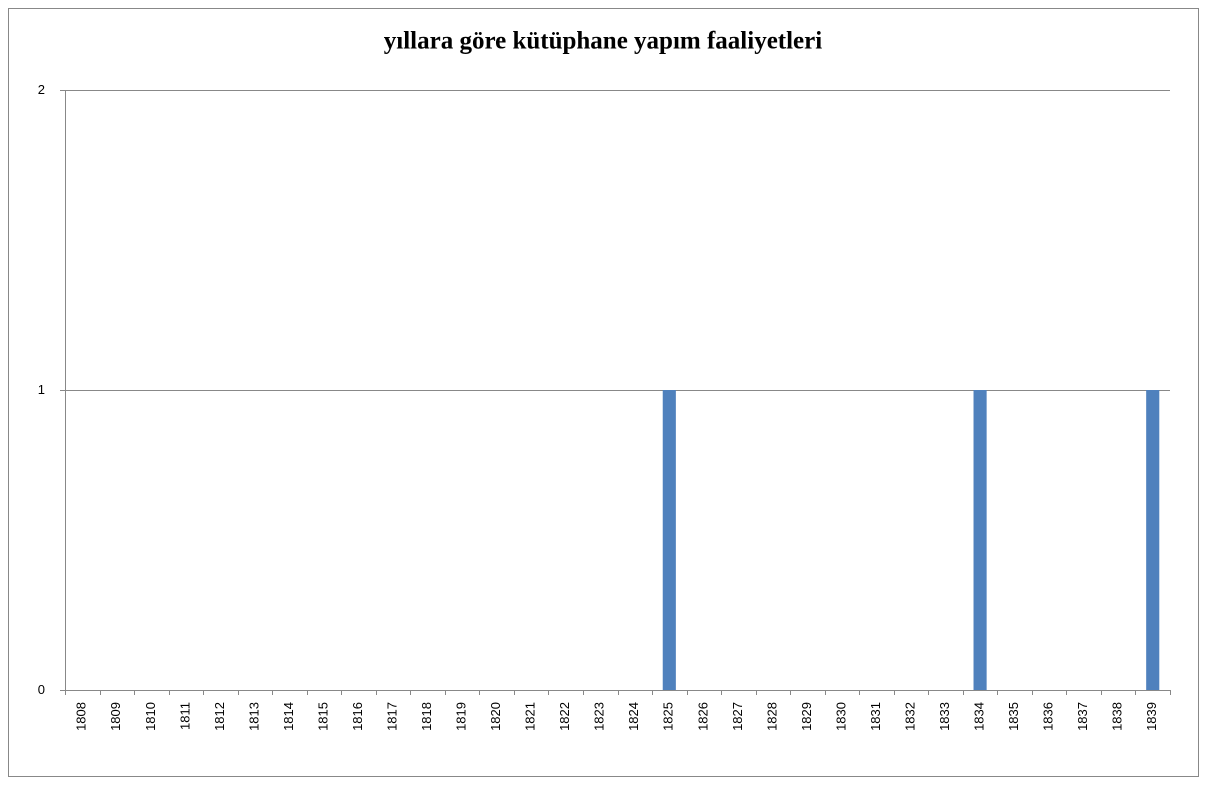  Describe the element at coordinates (530, 716) in the screenshot. I see `x-tick-label: 1821` at that location.